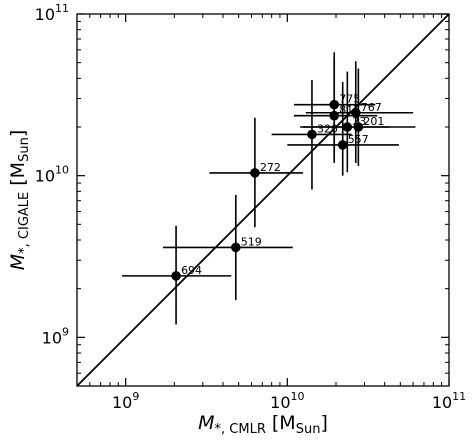  What do you see at coordinates (55, 336) in the screenshot?
I see `y-tick-label: 109` at bounding box center [55, 336].